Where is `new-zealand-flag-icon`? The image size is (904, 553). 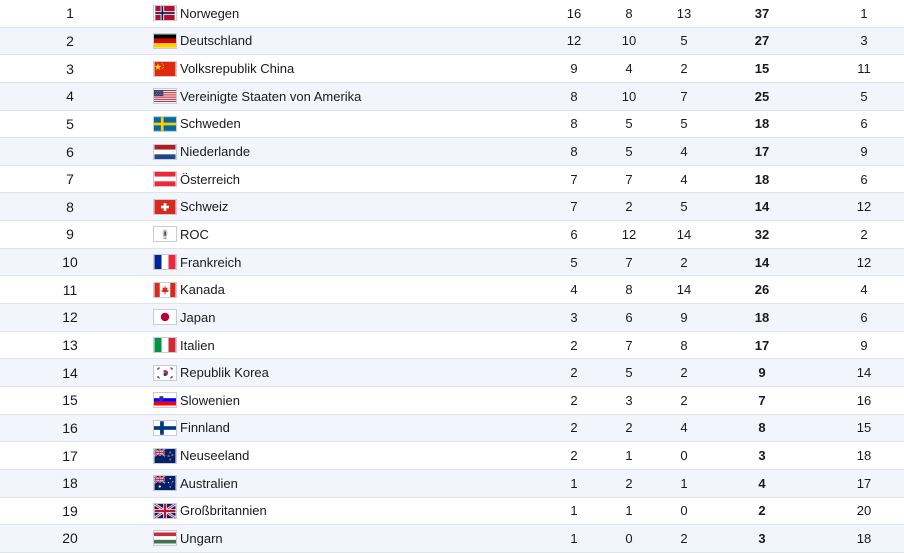
new-zealand-flag-icon is located at coordinates (165, 455).